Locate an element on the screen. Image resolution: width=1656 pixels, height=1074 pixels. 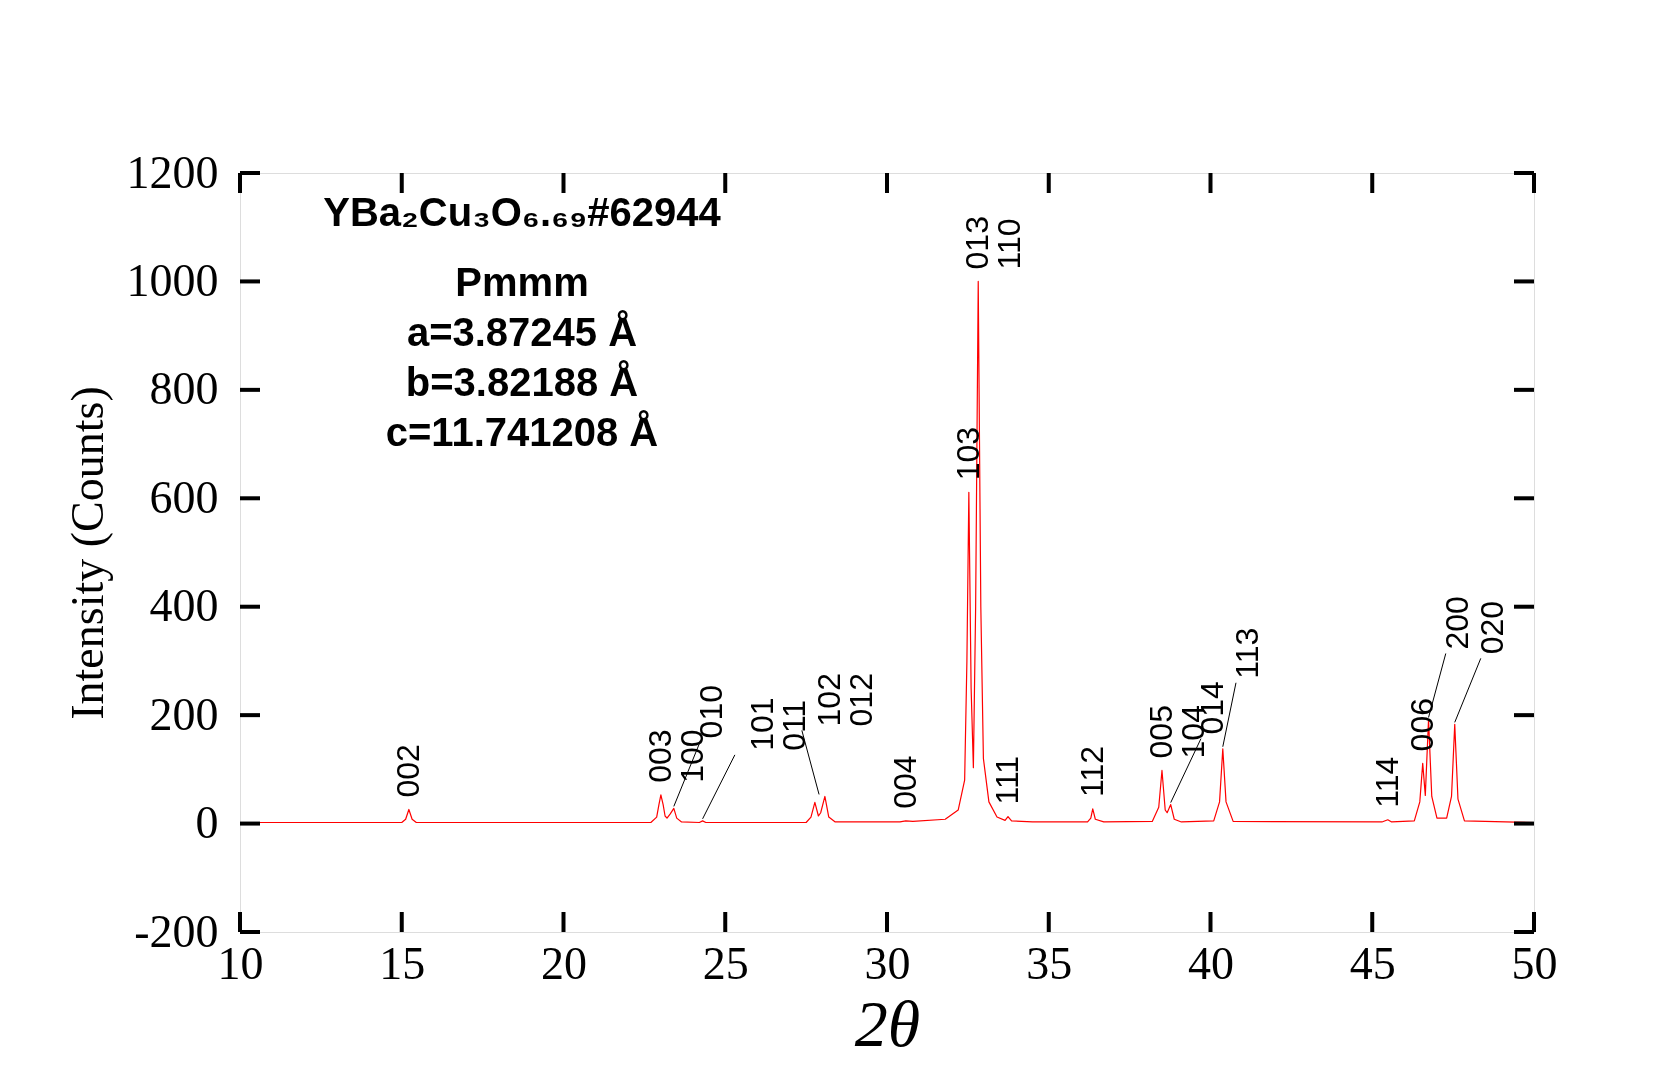
annotation: 114 is located at coordinates (1386, 782).